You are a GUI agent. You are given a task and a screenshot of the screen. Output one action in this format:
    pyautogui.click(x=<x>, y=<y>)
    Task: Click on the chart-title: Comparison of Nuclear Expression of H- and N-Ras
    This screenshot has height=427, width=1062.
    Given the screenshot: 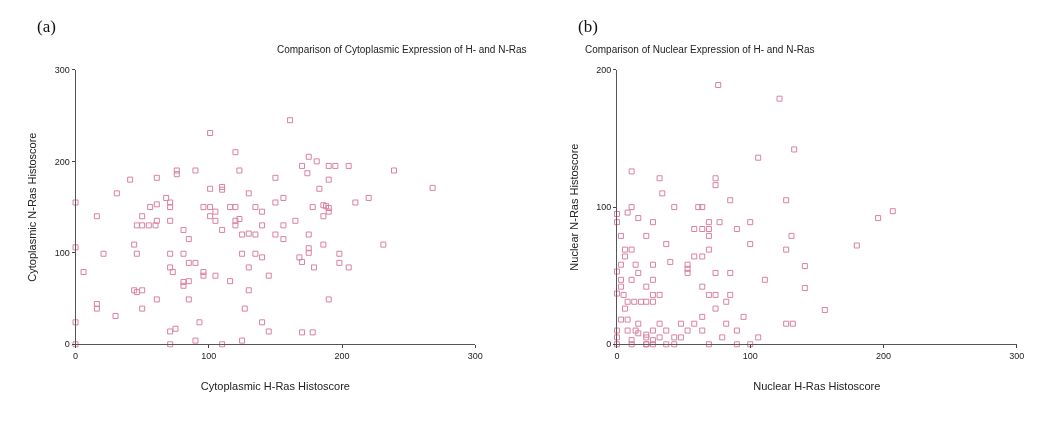 What is the action you would take?
    pyautogui.click(x=700, y=49)
    